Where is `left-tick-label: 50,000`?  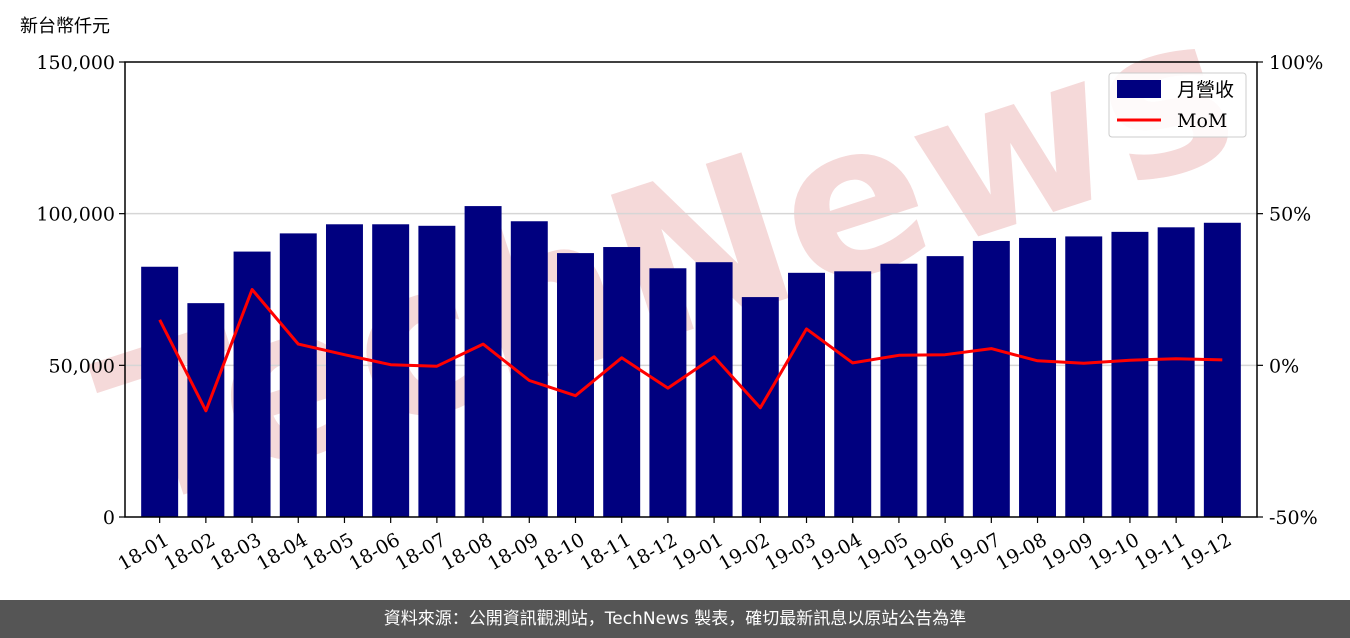 left-tick-label: 50,000 is located at coordinates (82, 366).